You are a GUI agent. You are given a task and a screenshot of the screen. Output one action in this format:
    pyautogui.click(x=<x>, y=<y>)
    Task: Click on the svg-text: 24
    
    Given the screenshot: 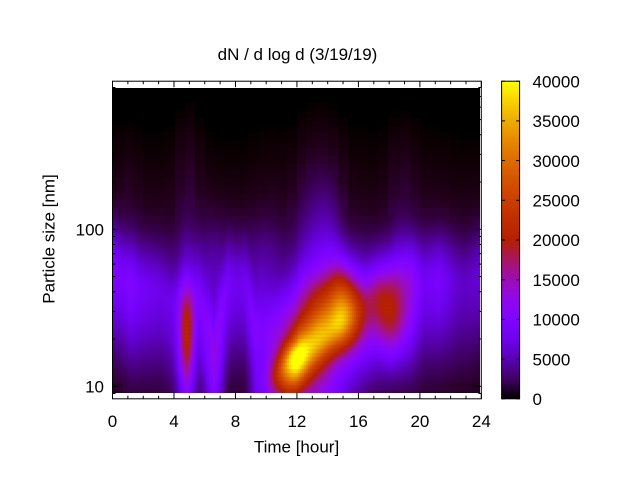 What is the action you would take?
    pyautogui.click(x=481, y=421)
    